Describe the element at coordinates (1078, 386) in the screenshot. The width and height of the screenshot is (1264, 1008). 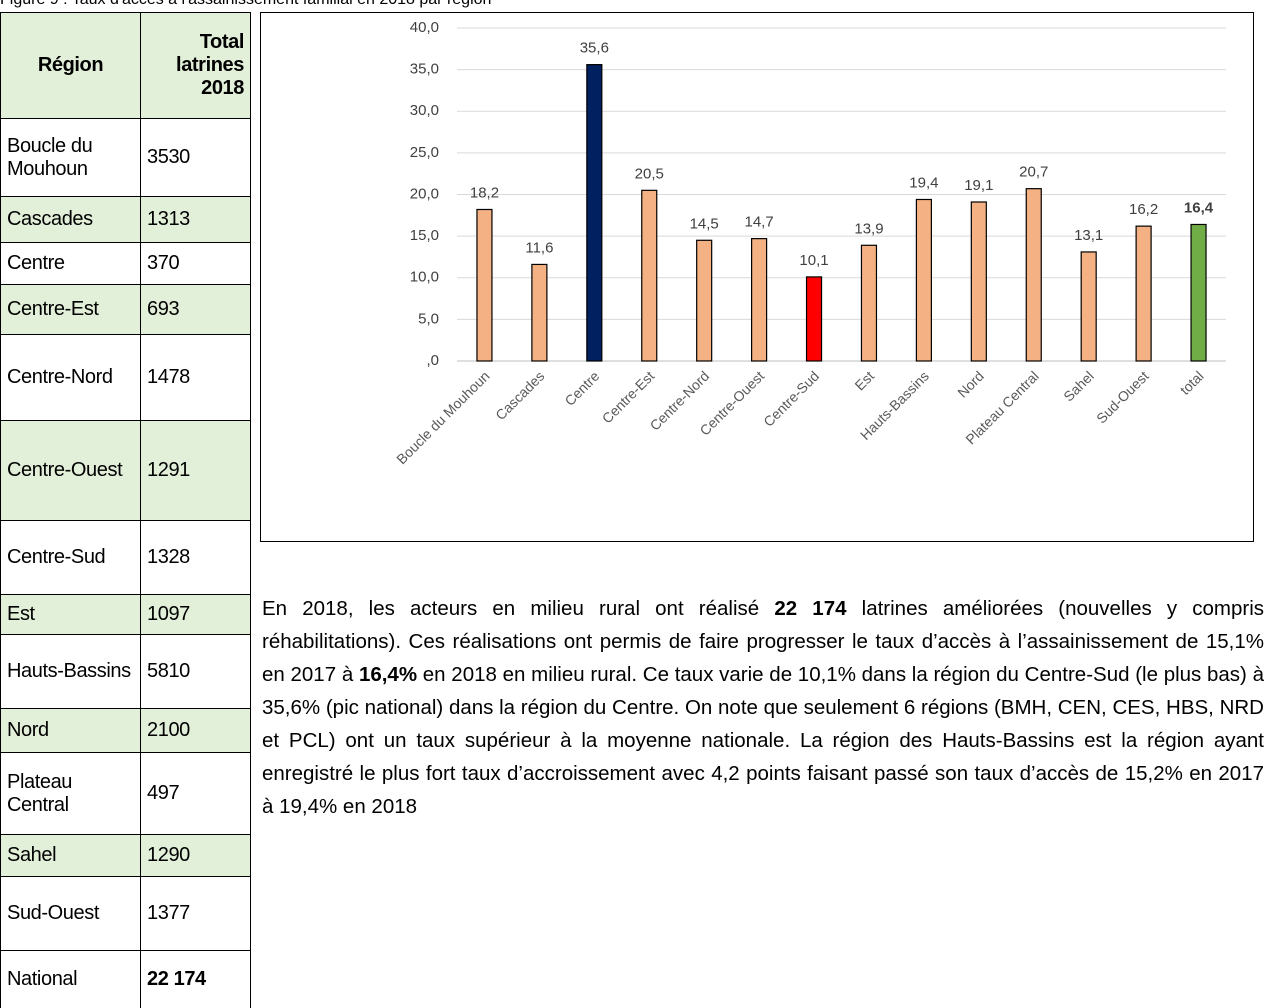
I see `x-tick-label: Sahel` at that location.